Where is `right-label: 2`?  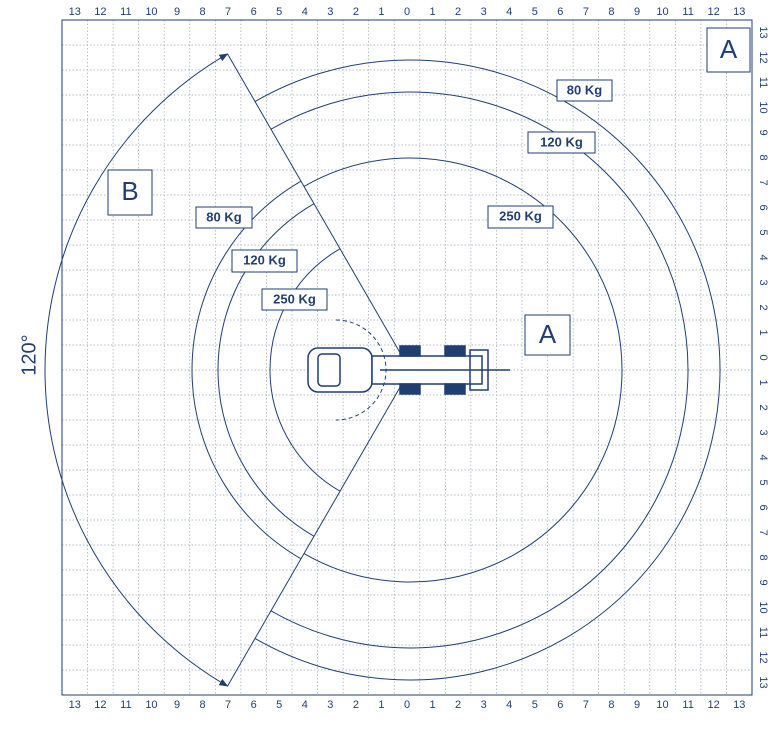 right-label: 2 is located at coordinates (763, 407).